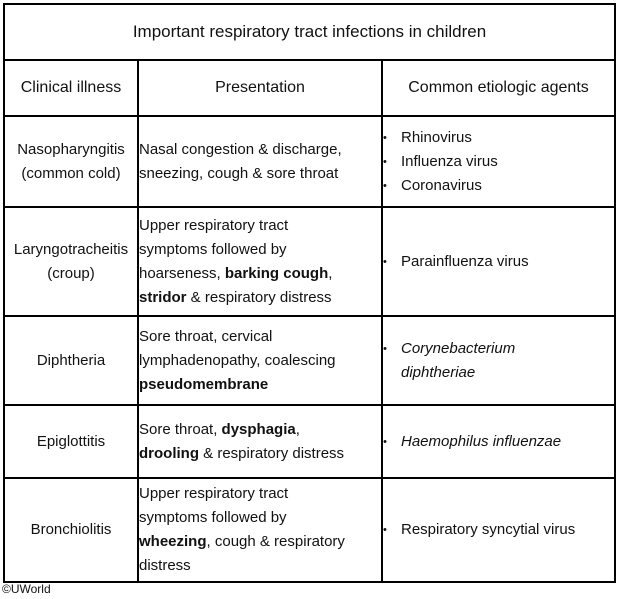  What do you see at coordinates (173, 541) in the screenshot?
I see `key-symptom: wheezing` at bounding box center [173, 541].